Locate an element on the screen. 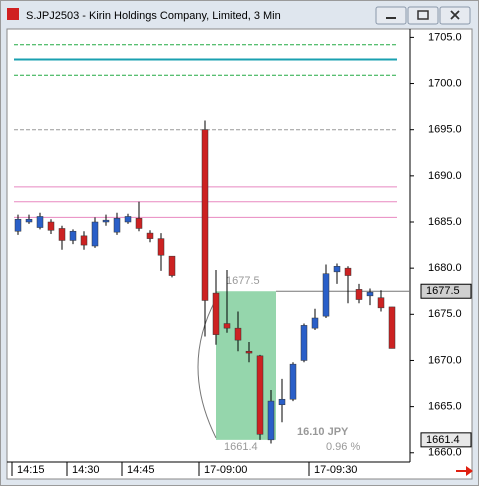  x-tick-label: 17-09:30 is located at coordinates (335, 470).